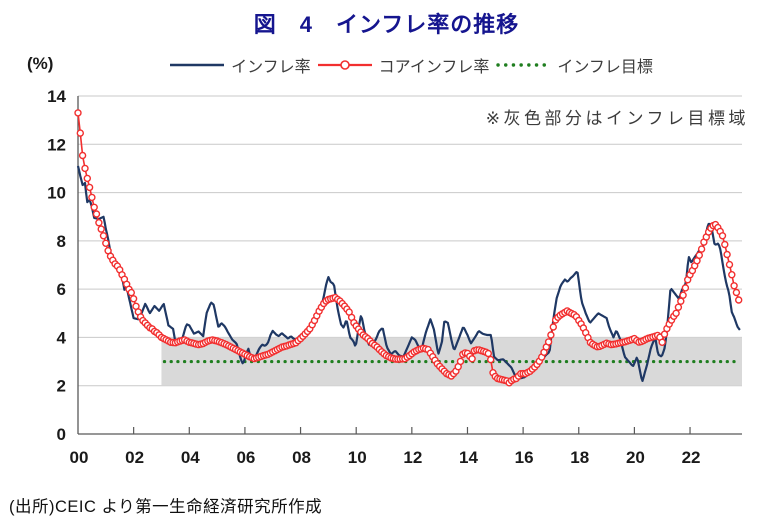 This screenshot has width=773, height=524. What do you see at coordinates (40, 63) in the screenshot?
I see `y-axis-unit-label: (%)` at bounding box center [40, 63].